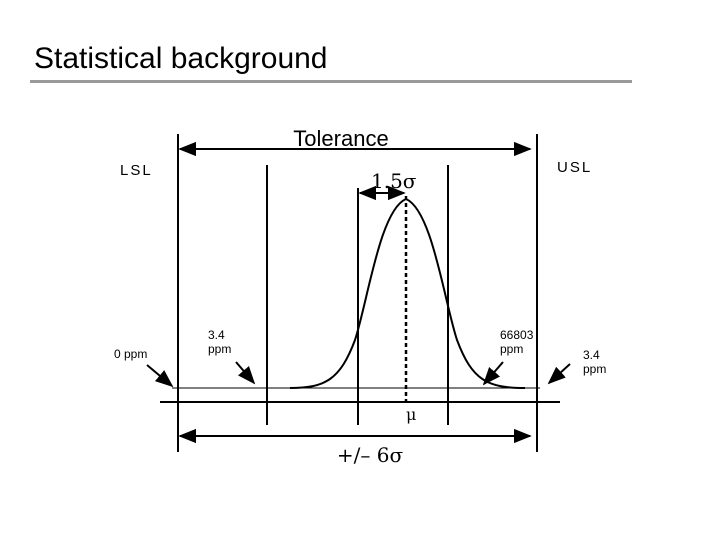 This screenshot has height=540, width=720. What do you see at coordinates (574, 167) in the screenshot?
I see `usl-label: USL` at bounding box center [574, 167].